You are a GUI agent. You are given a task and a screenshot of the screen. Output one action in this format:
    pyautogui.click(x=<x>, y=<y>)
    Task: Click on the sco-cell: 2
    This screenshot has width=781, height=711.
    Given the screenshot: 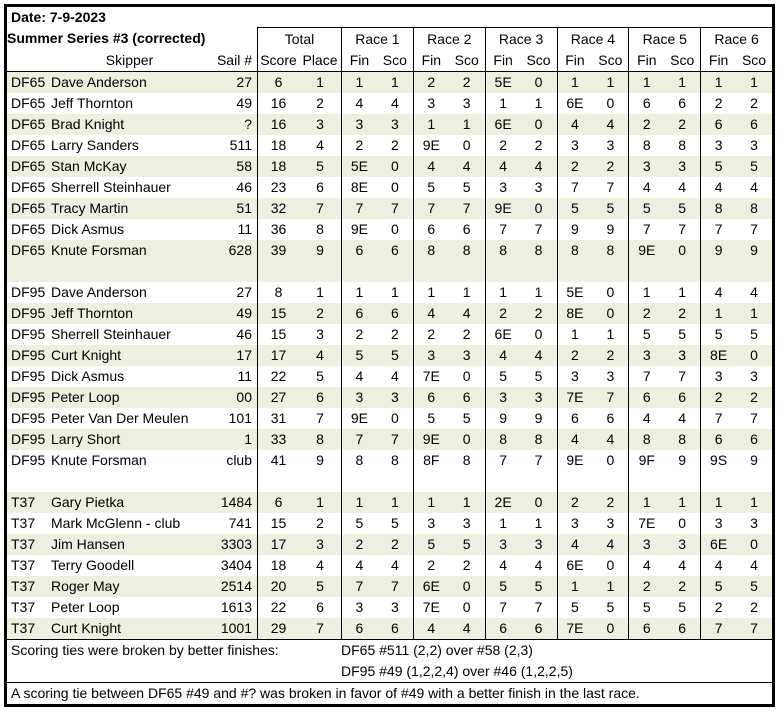 What is the action you would take?
    pyautogui.click(x=682, y=313)
    